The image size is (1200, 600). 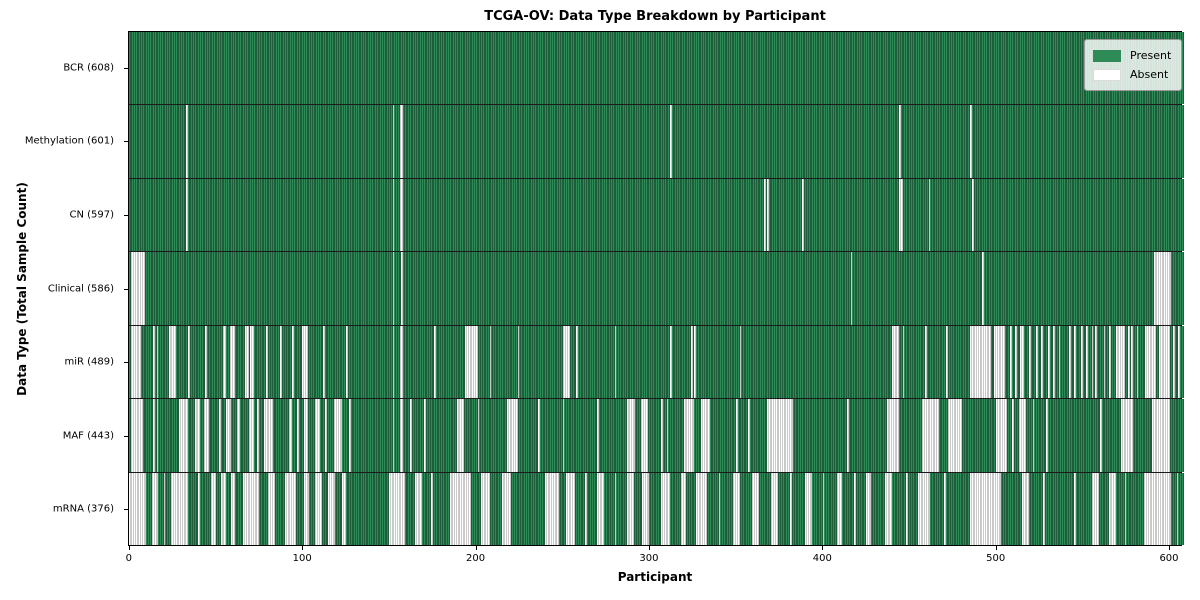 What do you see at coordinates (1107, 74) in the screenshot?
I see `absent-swatch` at bounding box center [1107, 74].